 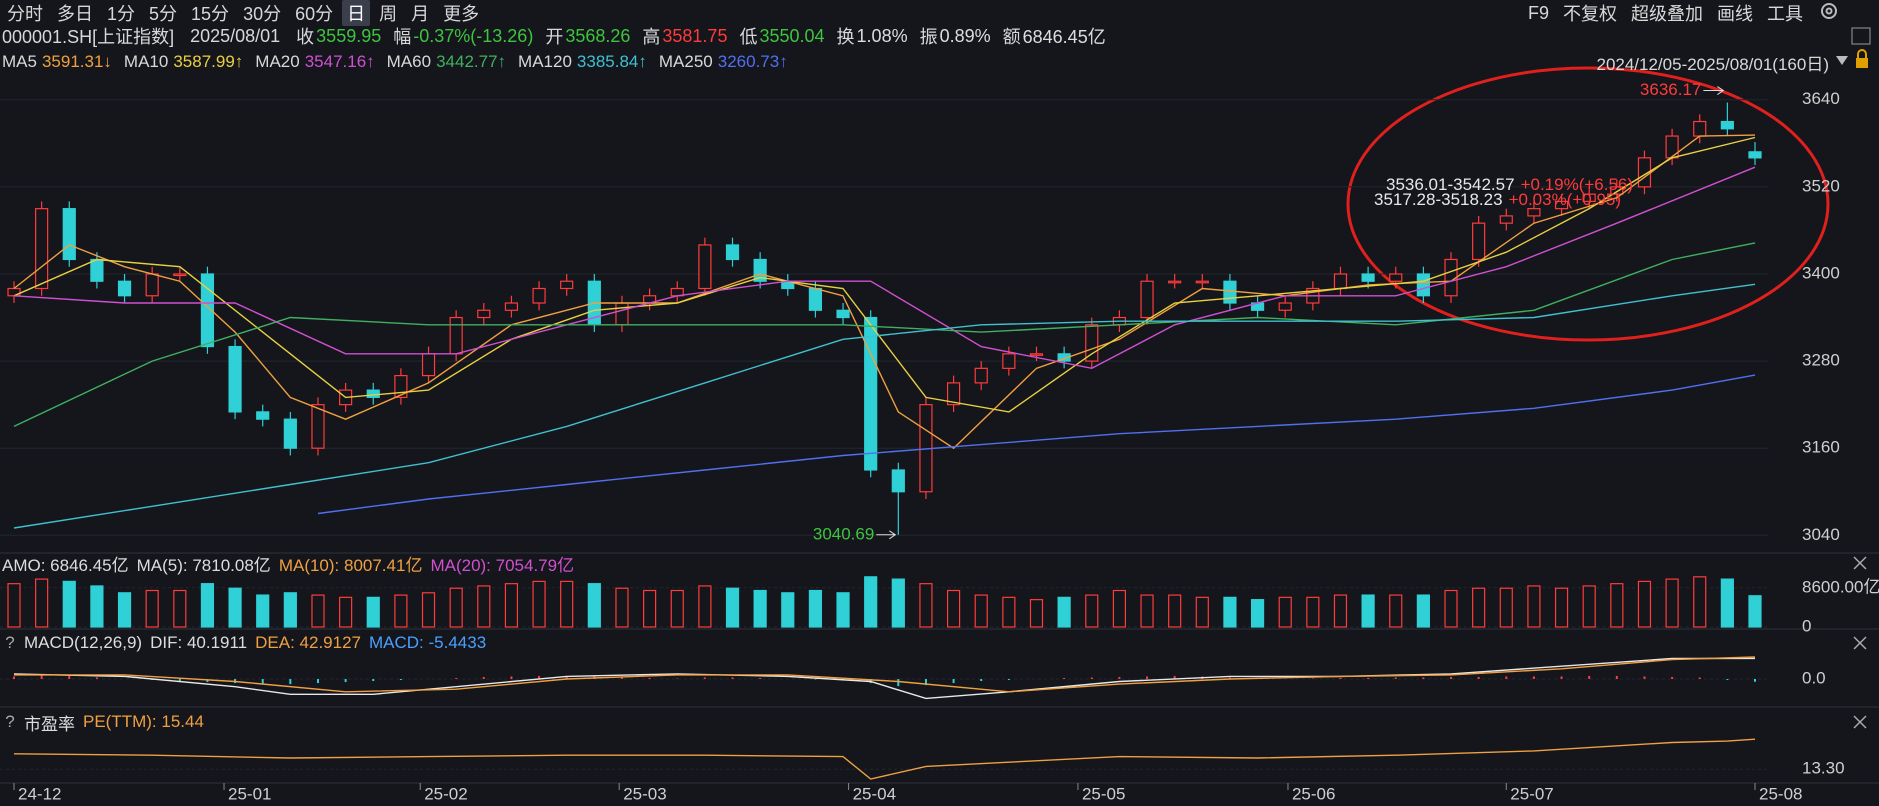 I want to click on ma-name: MA5, so click(x=19, y=61).